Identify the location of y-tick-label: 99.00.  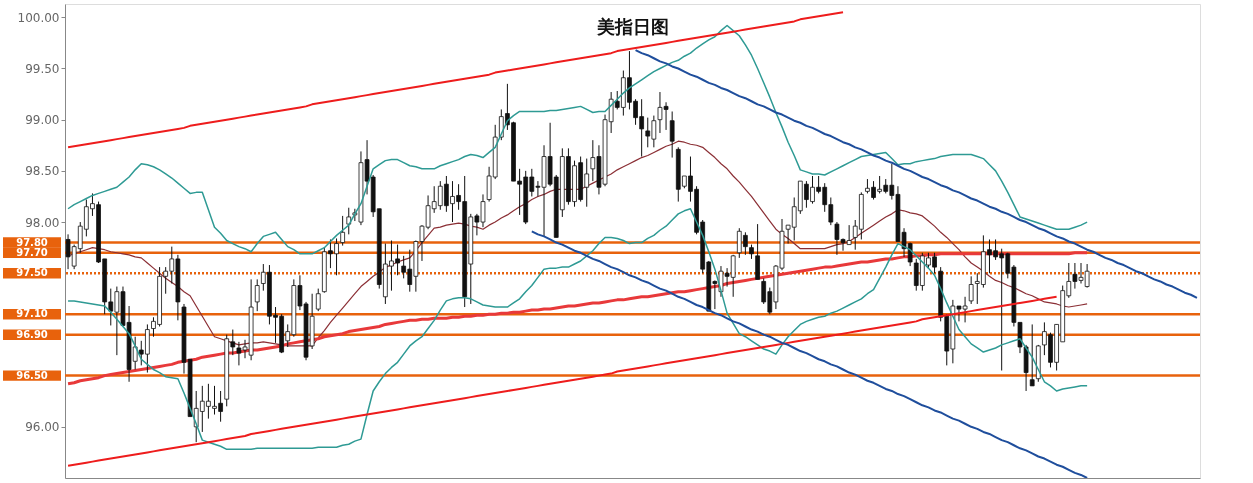
(42, 120).